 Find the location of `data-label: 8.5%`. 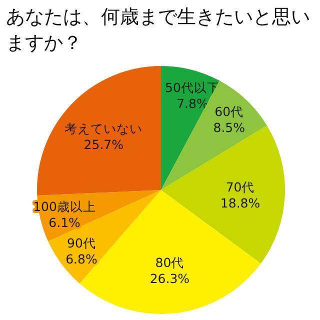

data-label: 8.5% is located at coordinates (229, 127).